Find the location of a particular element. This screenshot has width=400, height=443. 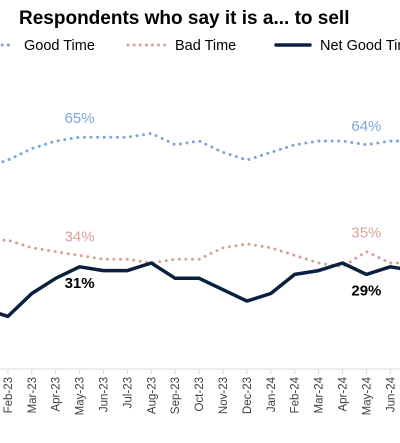

x-tick-label-mar-24: Mar-24 is located at coordinates (320, 394).